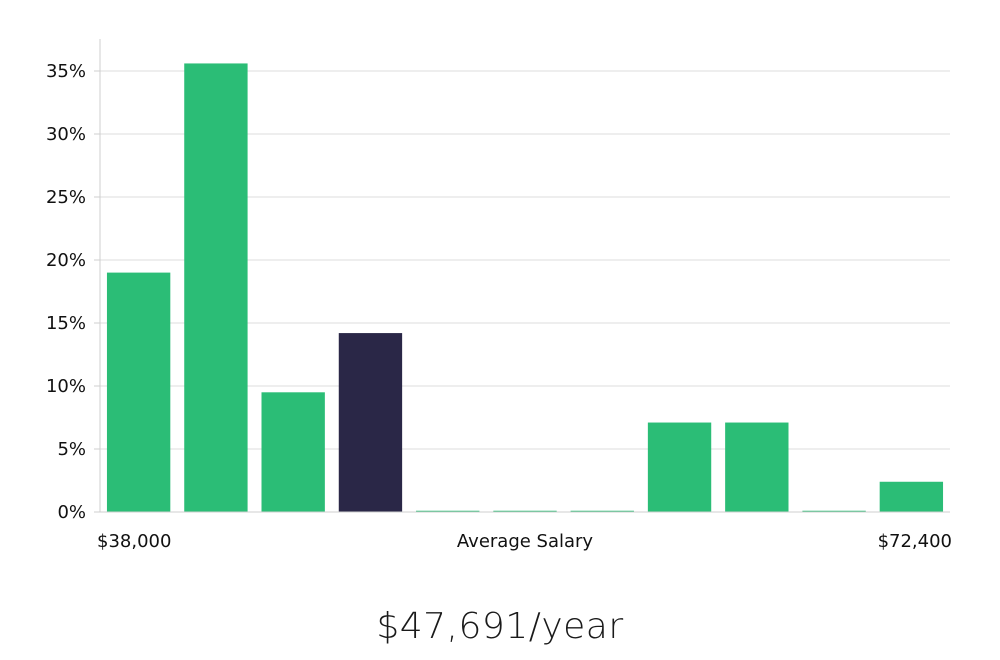 Image resolution: width=1000 pixels, height=660 pixels. I want to click on average-salary-value: $47,691/year, so click(500, 626).